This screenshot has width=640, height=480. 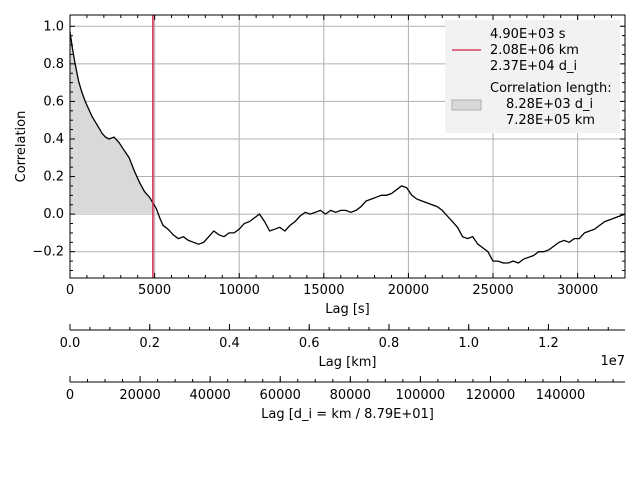 What do you see at coordinates (348, 362) in the screenshot?
I see `x-axis-label-km: Lag [km]` at bounding box center [348, 362].